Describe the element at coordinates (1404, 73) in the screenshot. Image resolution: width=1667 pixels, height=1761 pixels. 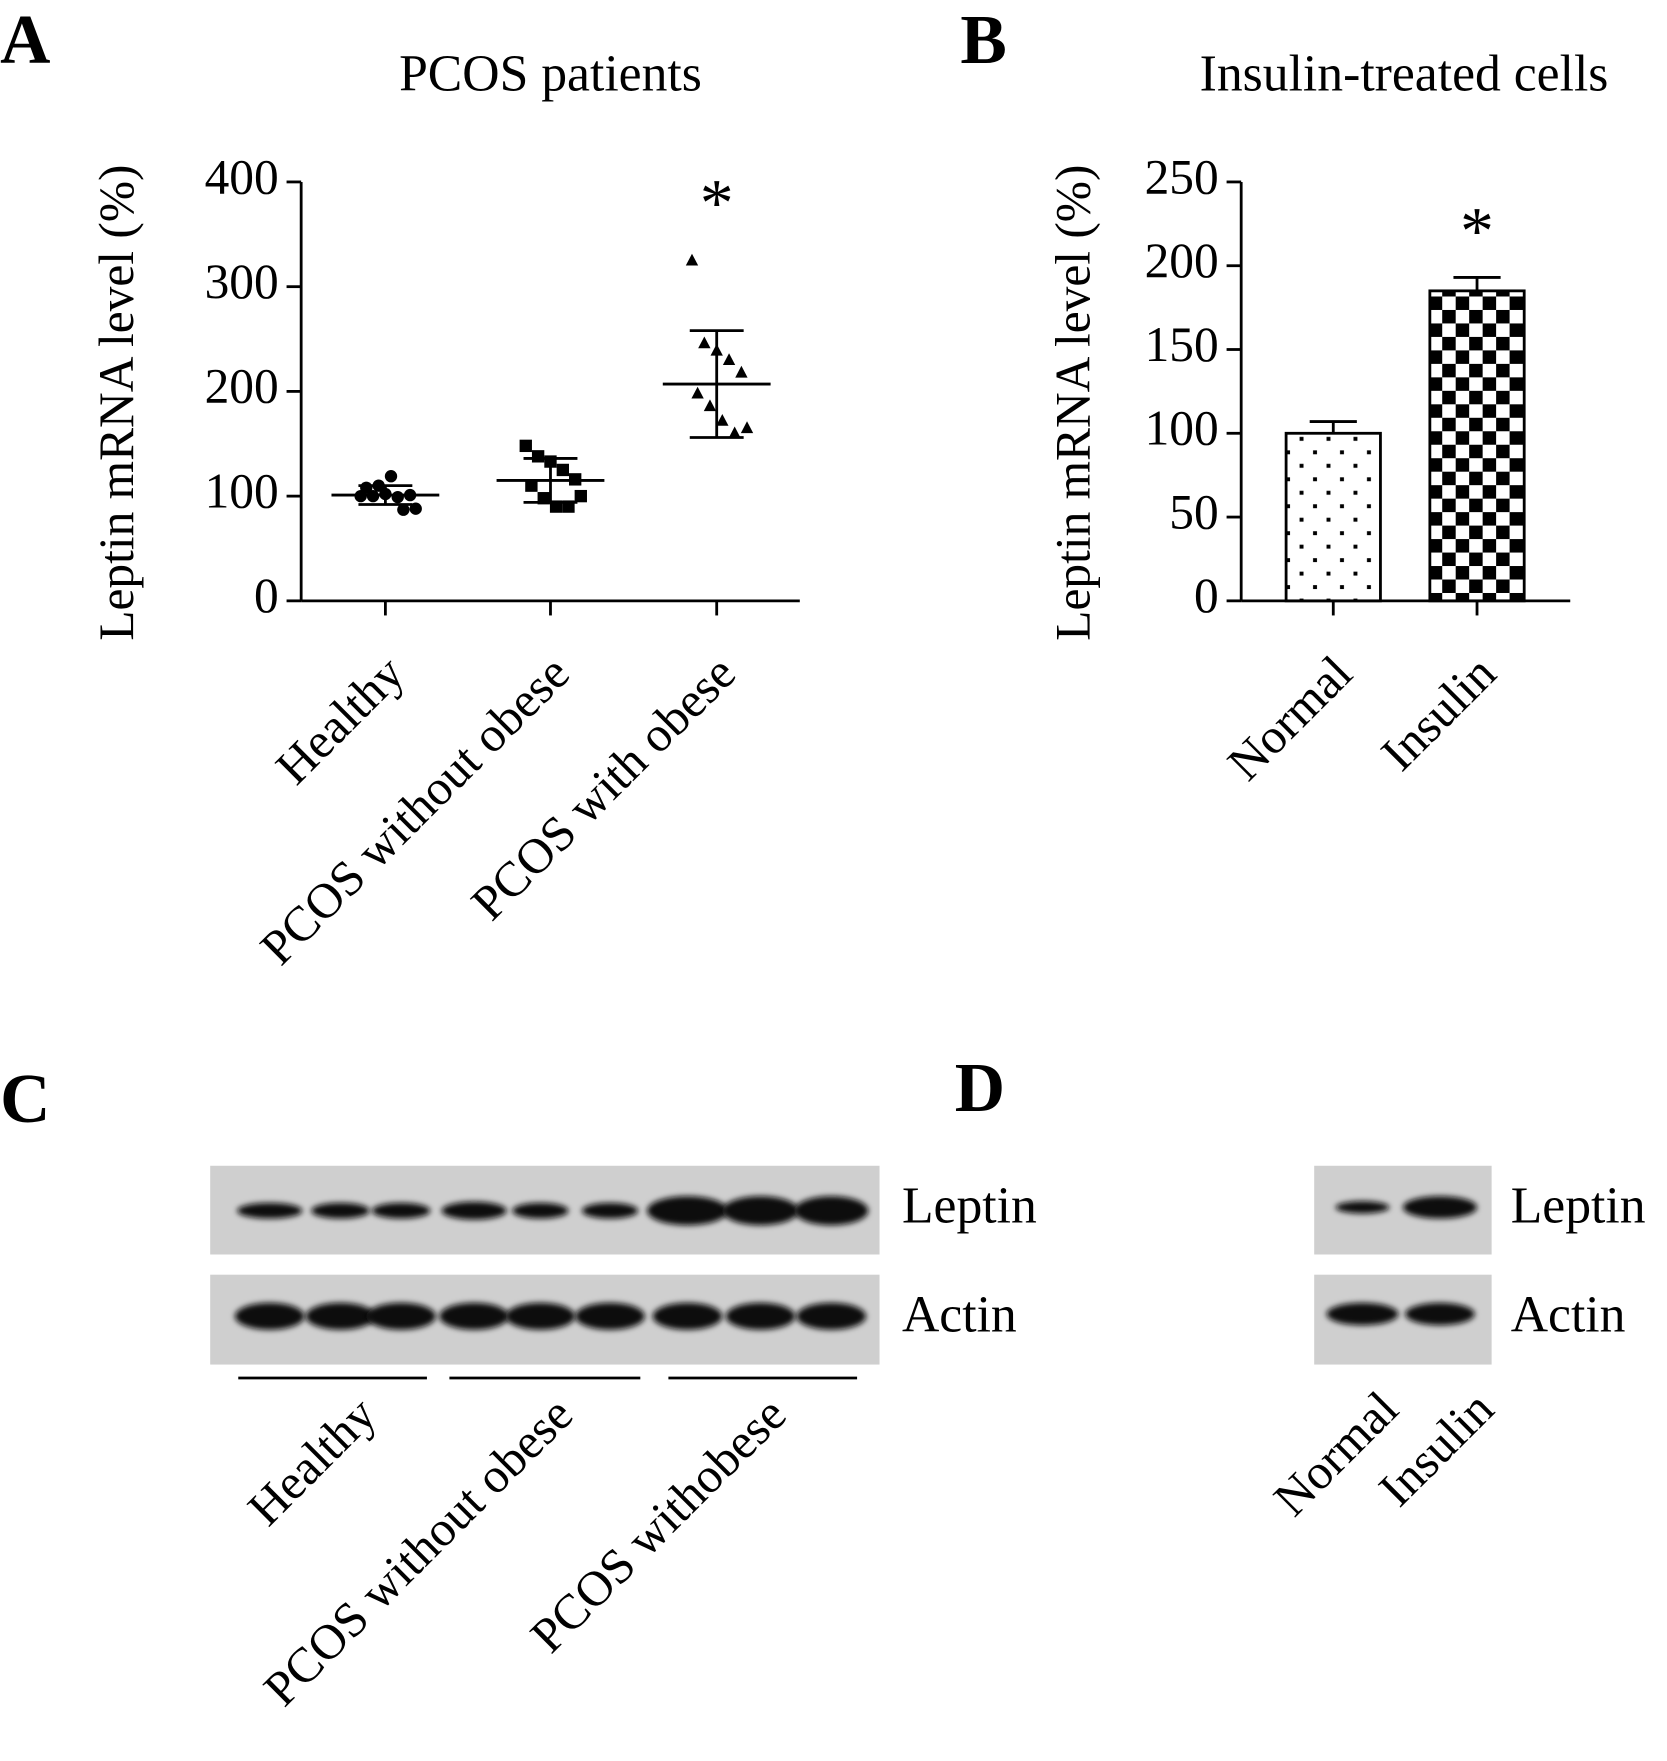
I see `chart-title: Insulin-treated cells` at that location.